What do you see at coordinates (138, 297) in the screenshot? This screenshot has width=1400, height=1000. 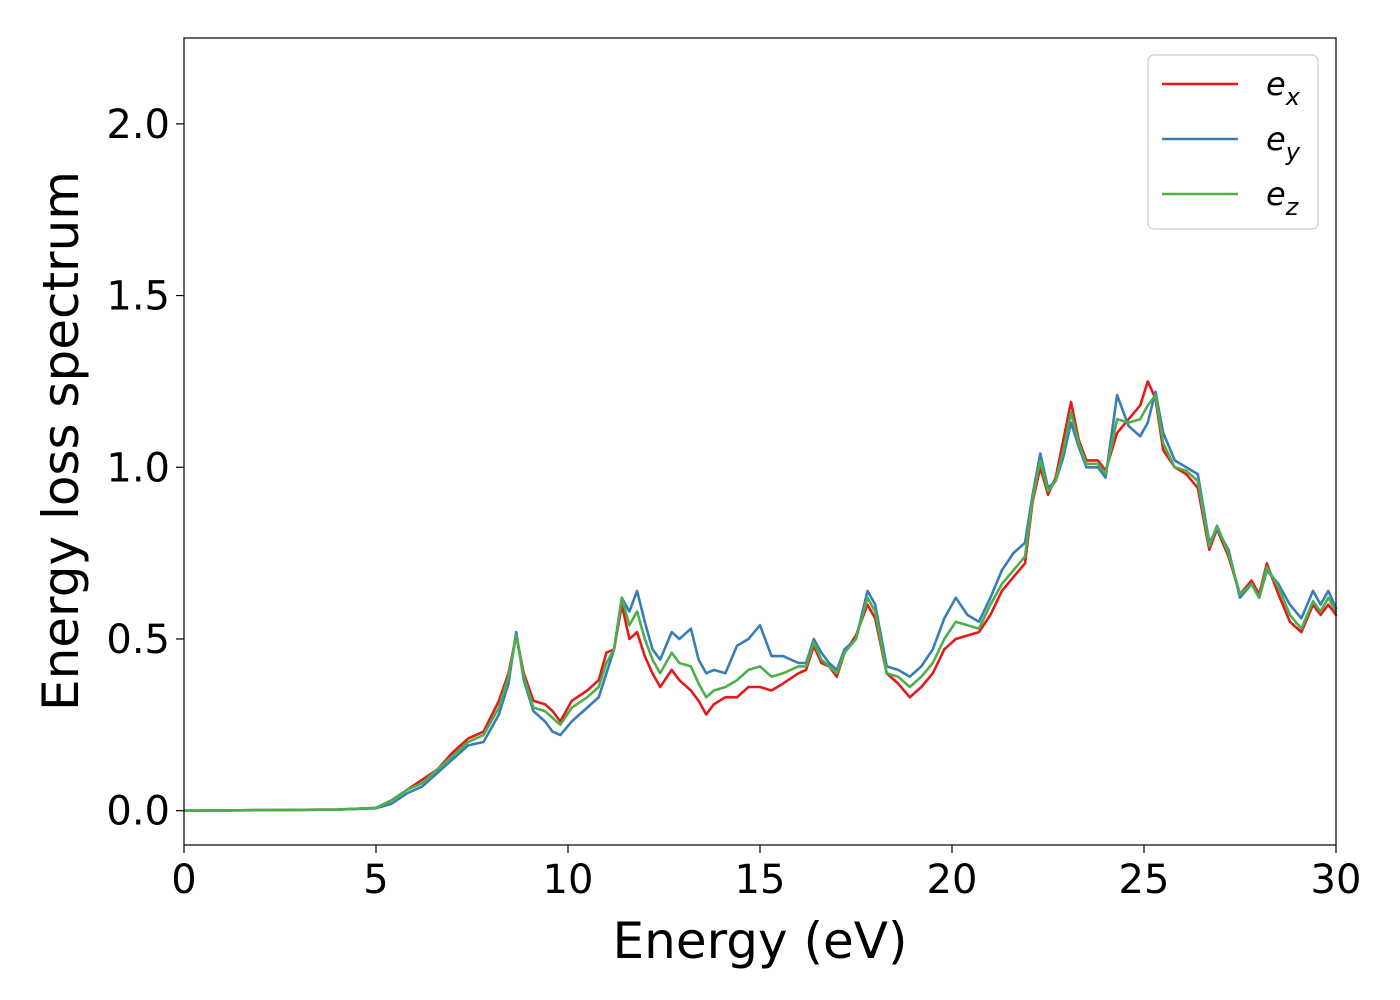 I see `y-tick-label: 1.5` at bounding box center [138, 297].